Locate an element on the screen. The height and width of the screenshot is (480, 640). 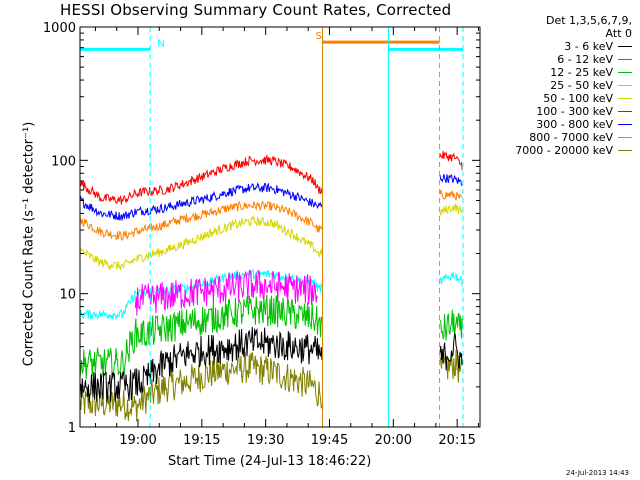
flag-label: S is located at coordinates (319, 36).